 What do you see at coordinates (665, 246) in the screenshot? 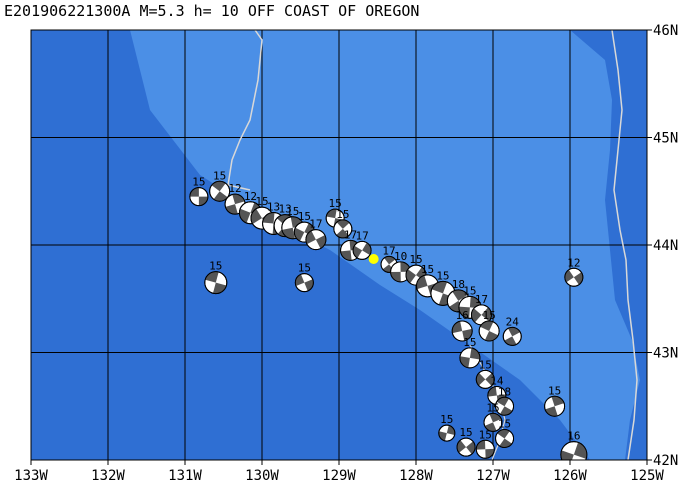
I see `y-tick-label: 44N` at bounding box center [665, 246].